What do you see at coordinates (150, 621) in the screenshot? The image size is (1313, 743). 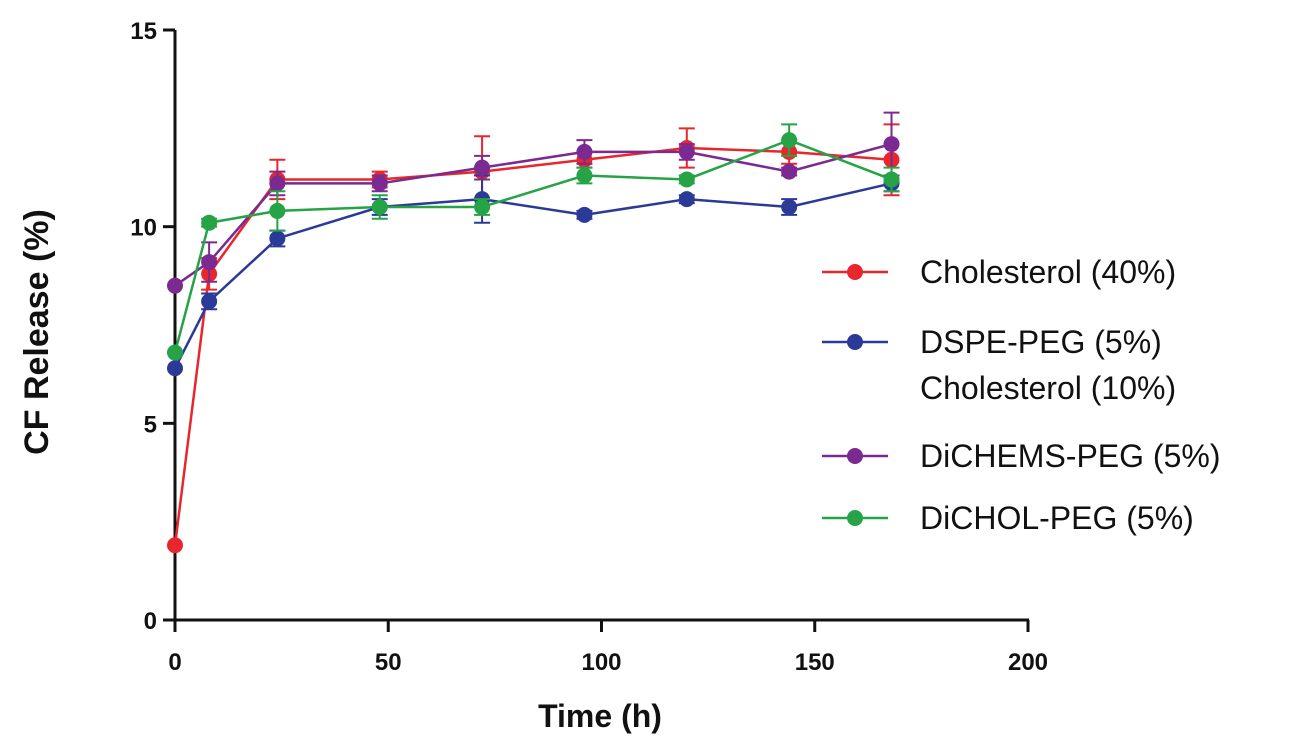 I see `y-tick-label: 0` at bounding box center [150, 621].